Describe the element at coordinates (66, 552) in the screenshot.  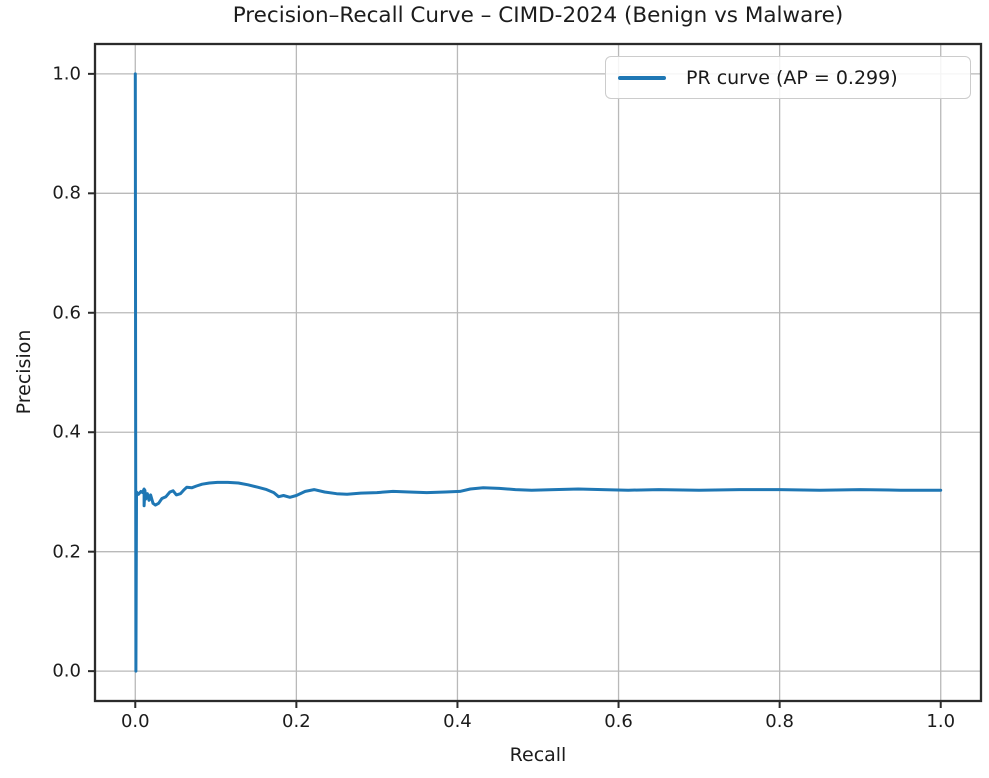
I see `y-tick-label: 0.2` at that location.